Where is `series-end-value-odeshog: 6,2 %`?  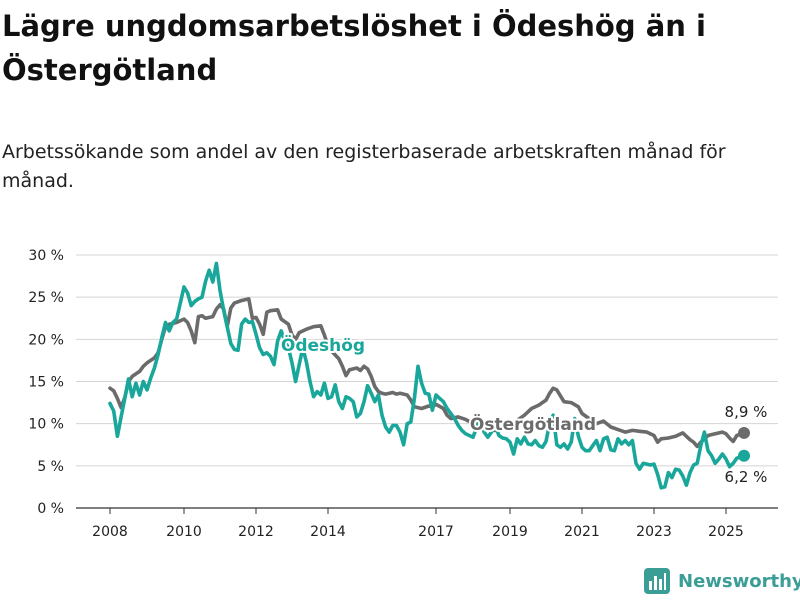
series-end-value-odeshog: 6,2 % is located at coordinates (746, 477).